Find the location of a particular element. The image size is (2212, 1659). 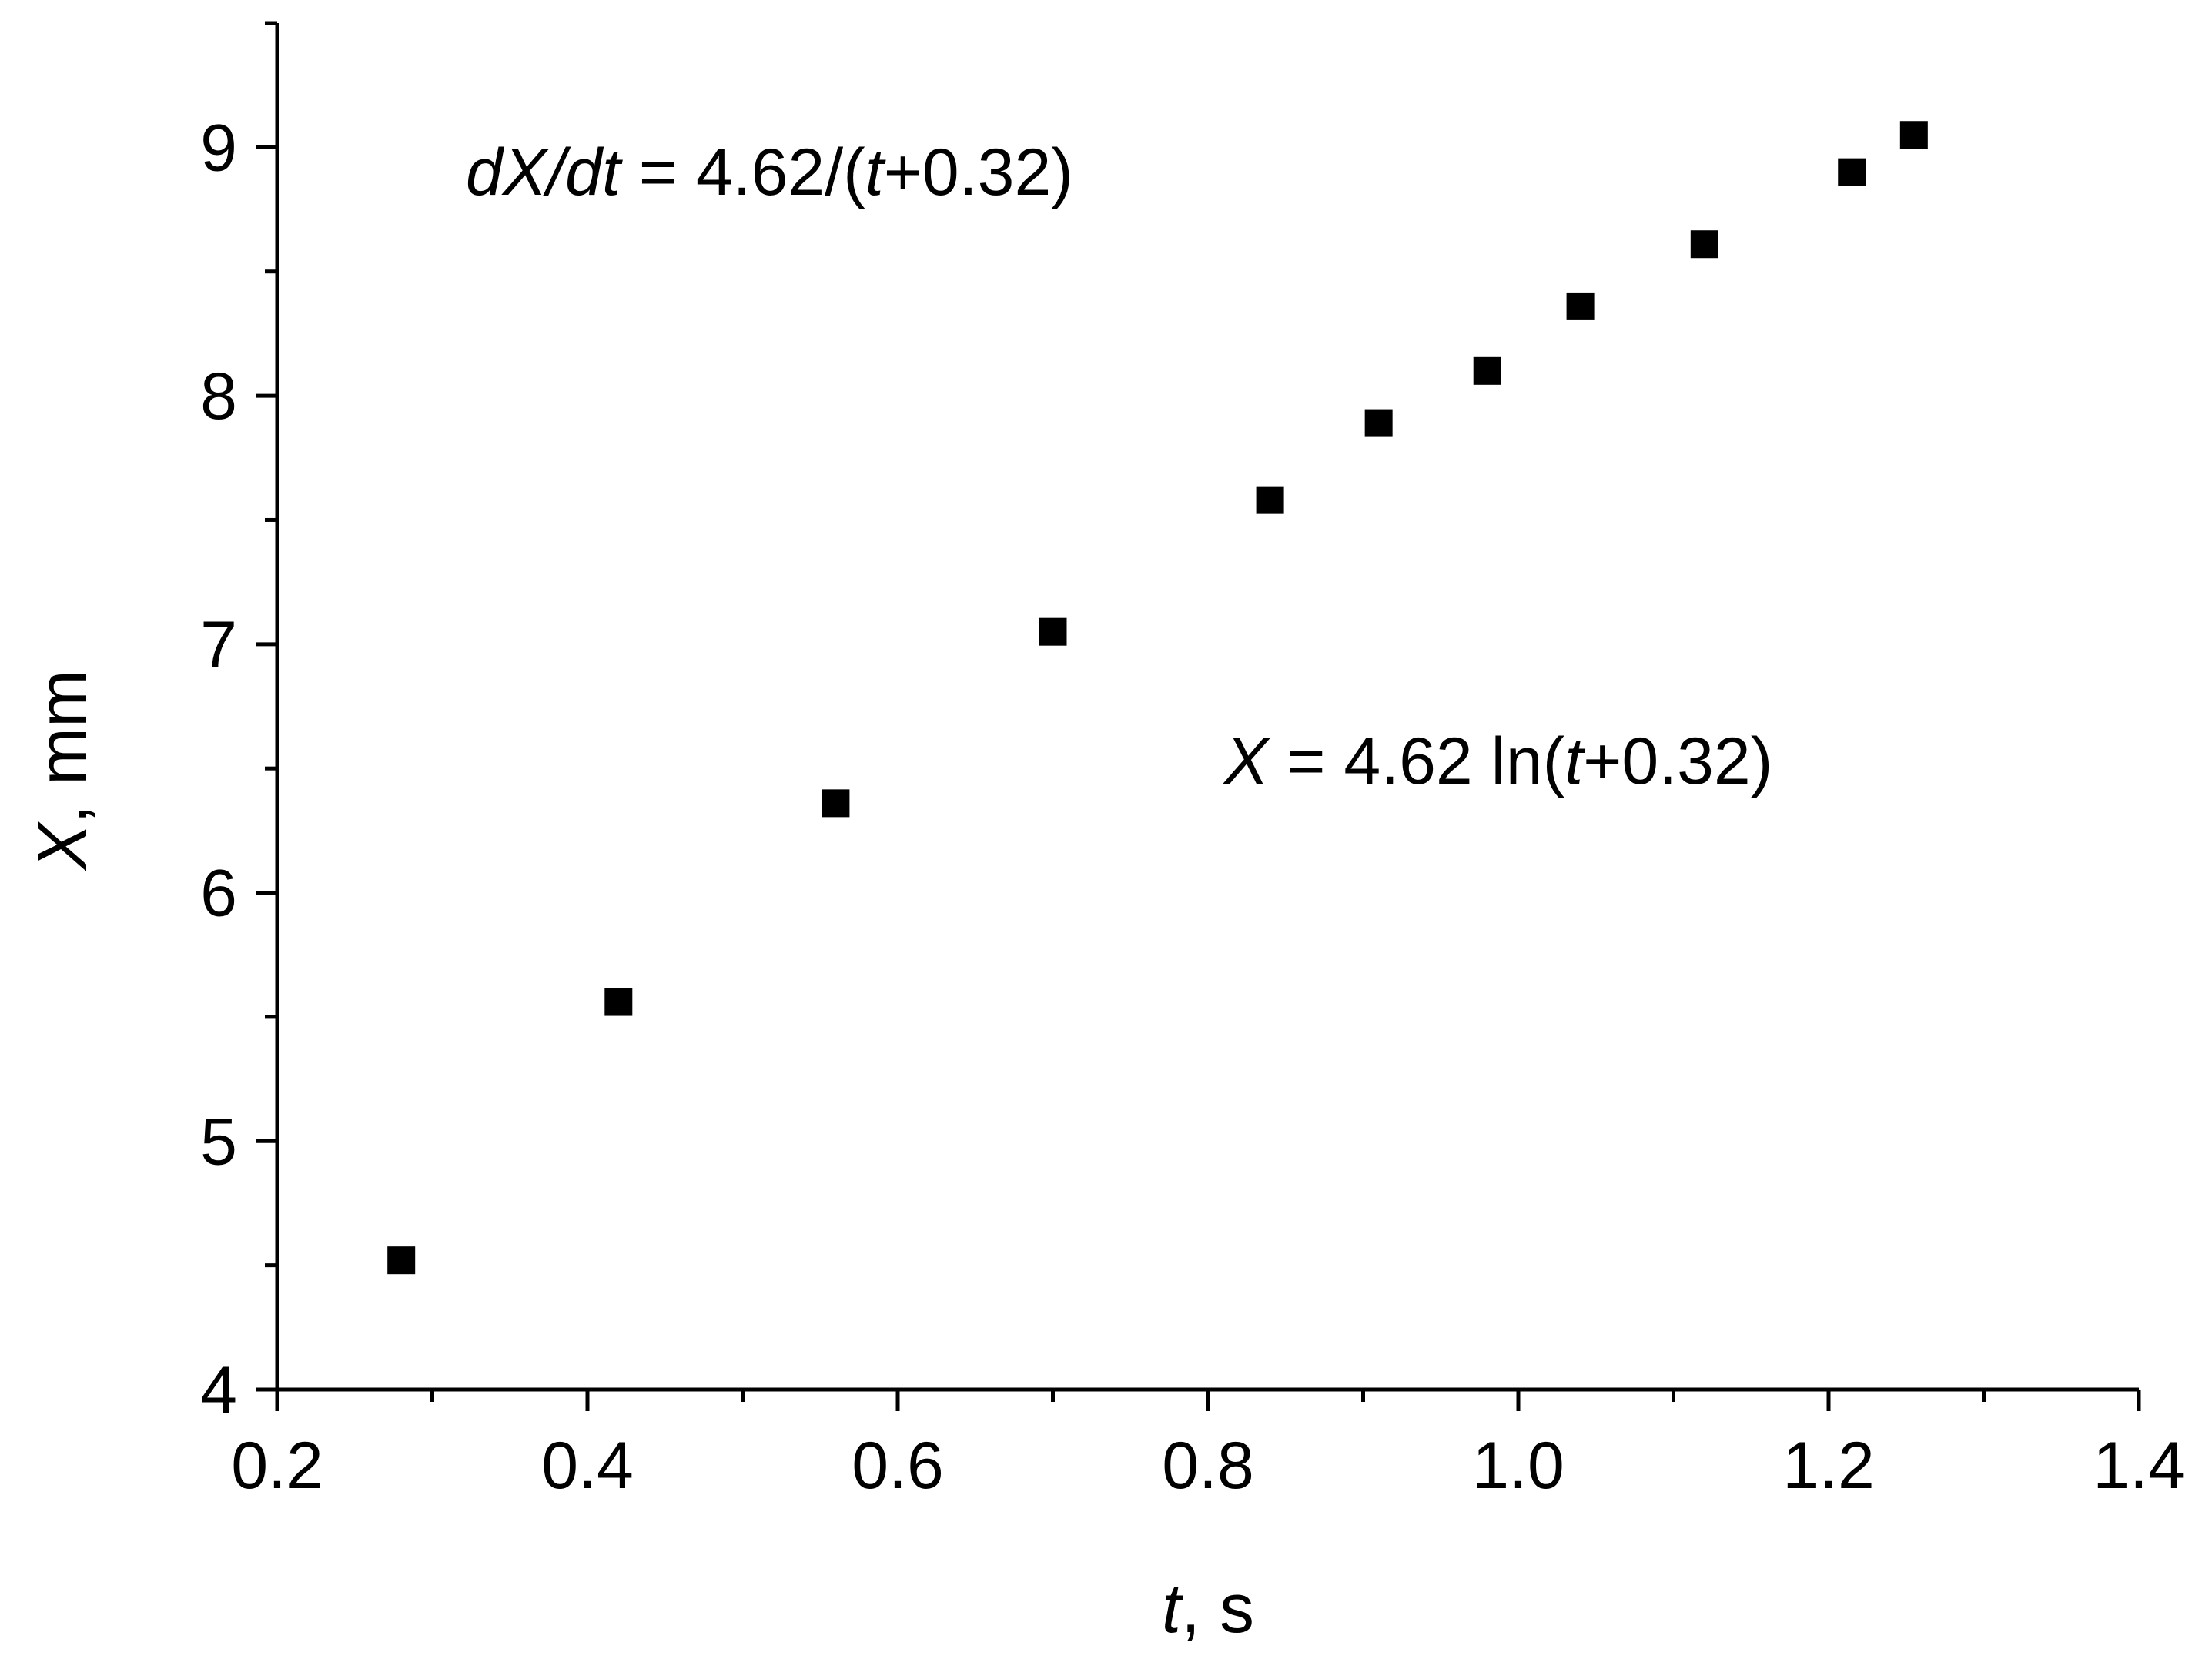

annotation-part: = 4.62 ln( is located at coordinates (1416, 761).